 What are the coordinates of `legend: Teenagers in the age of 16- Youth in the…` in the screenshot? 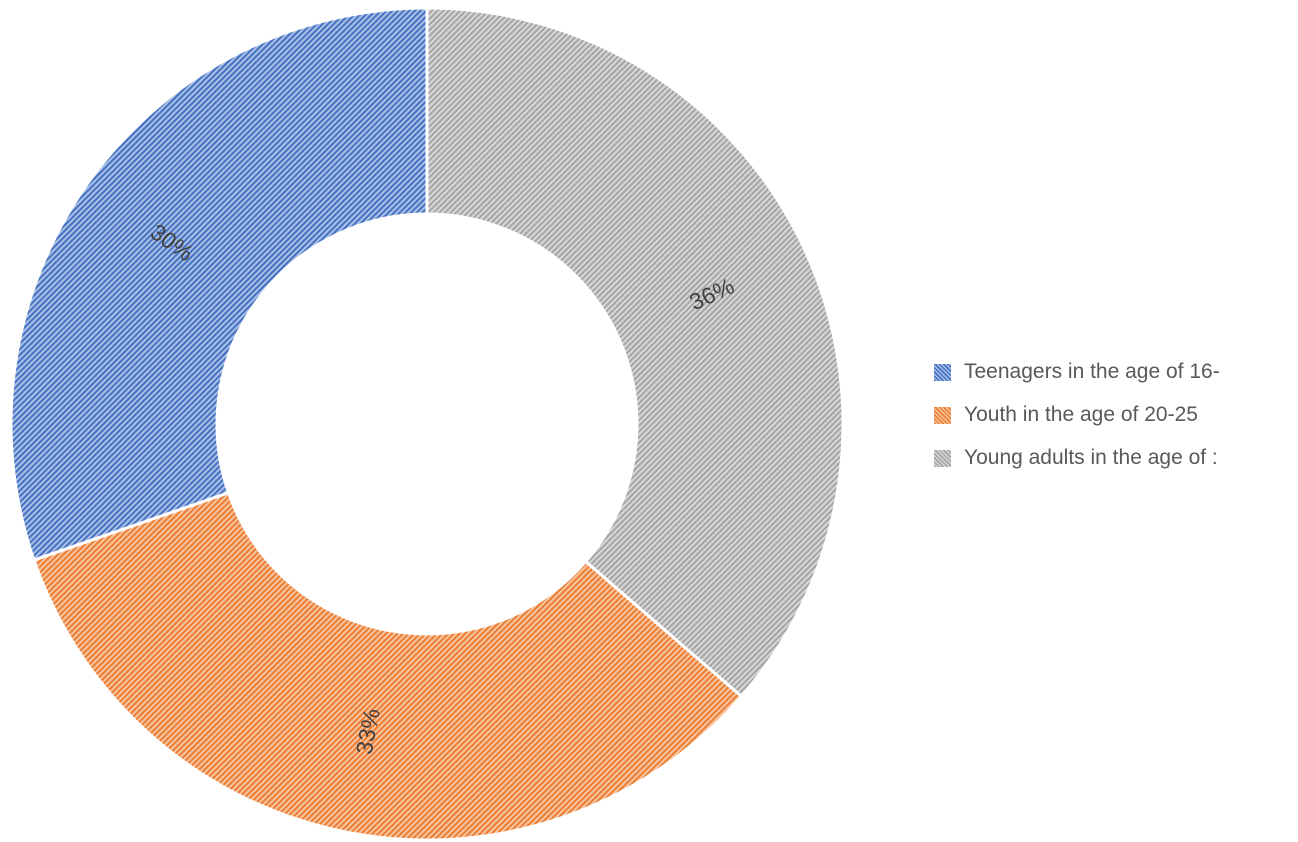 It's located at (1116, 416).